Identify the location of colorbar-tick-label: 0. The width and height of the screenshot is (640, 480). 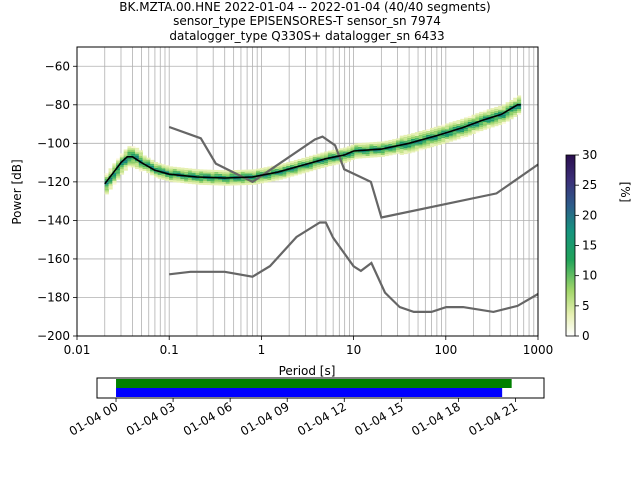
(586, 336).